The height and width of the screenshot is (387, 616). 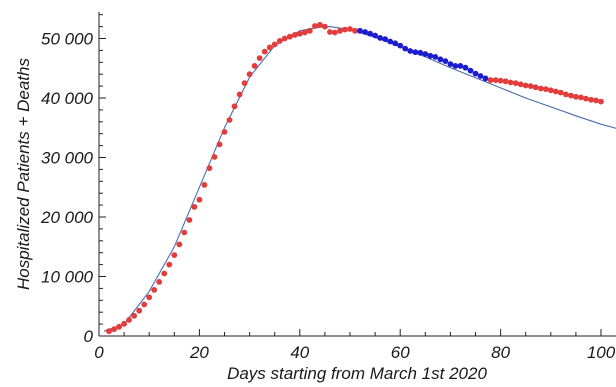 I want to click on y-tick-label: 30 000, so click(x=67, y=158).